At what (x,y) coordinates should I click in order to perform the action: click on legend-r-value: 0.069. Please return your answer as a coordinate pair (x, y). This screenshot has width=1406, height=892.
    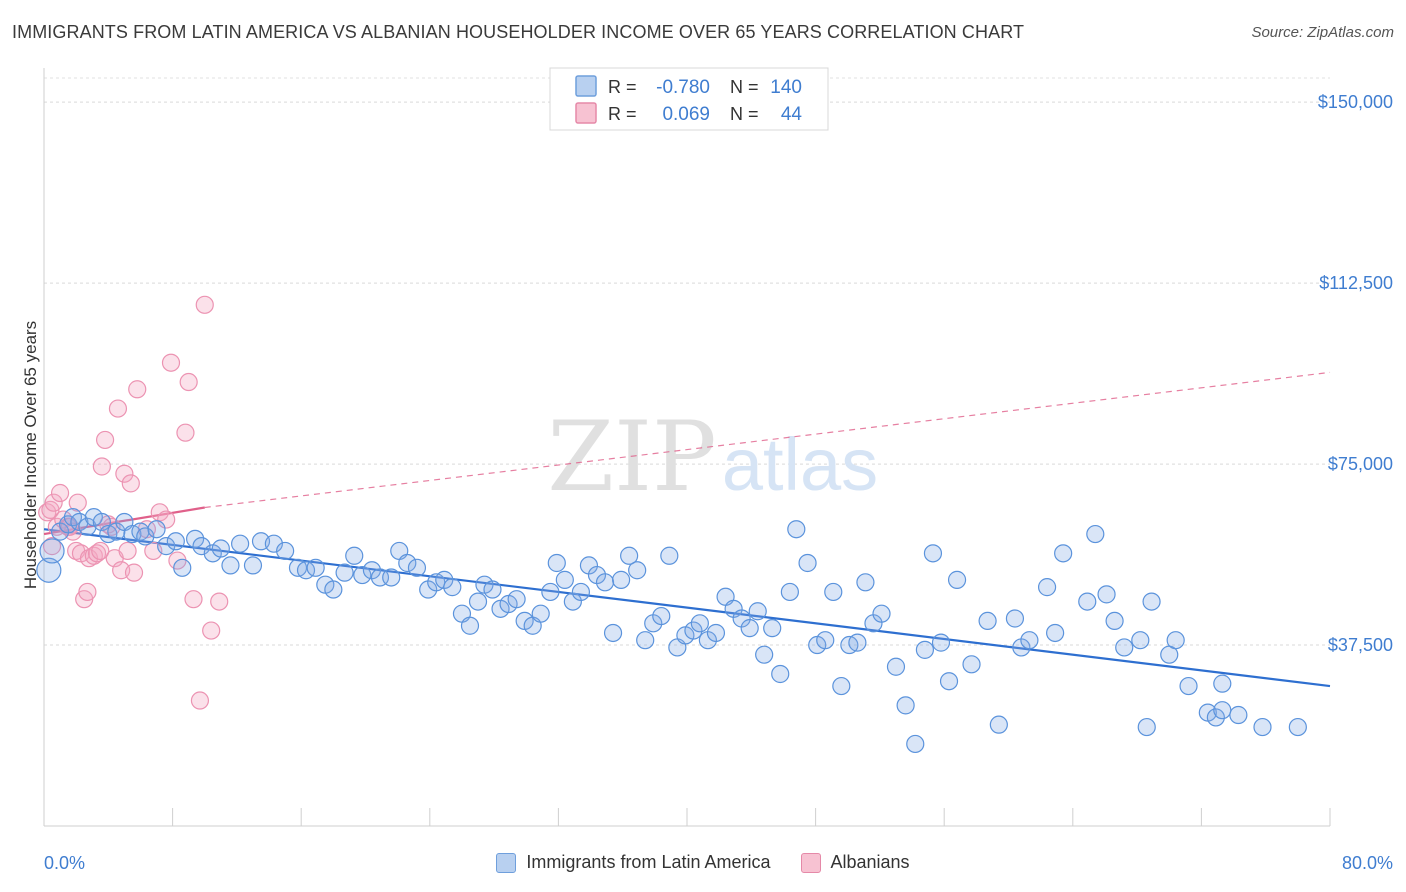
    Looking at the image, I should click on (686, 114).